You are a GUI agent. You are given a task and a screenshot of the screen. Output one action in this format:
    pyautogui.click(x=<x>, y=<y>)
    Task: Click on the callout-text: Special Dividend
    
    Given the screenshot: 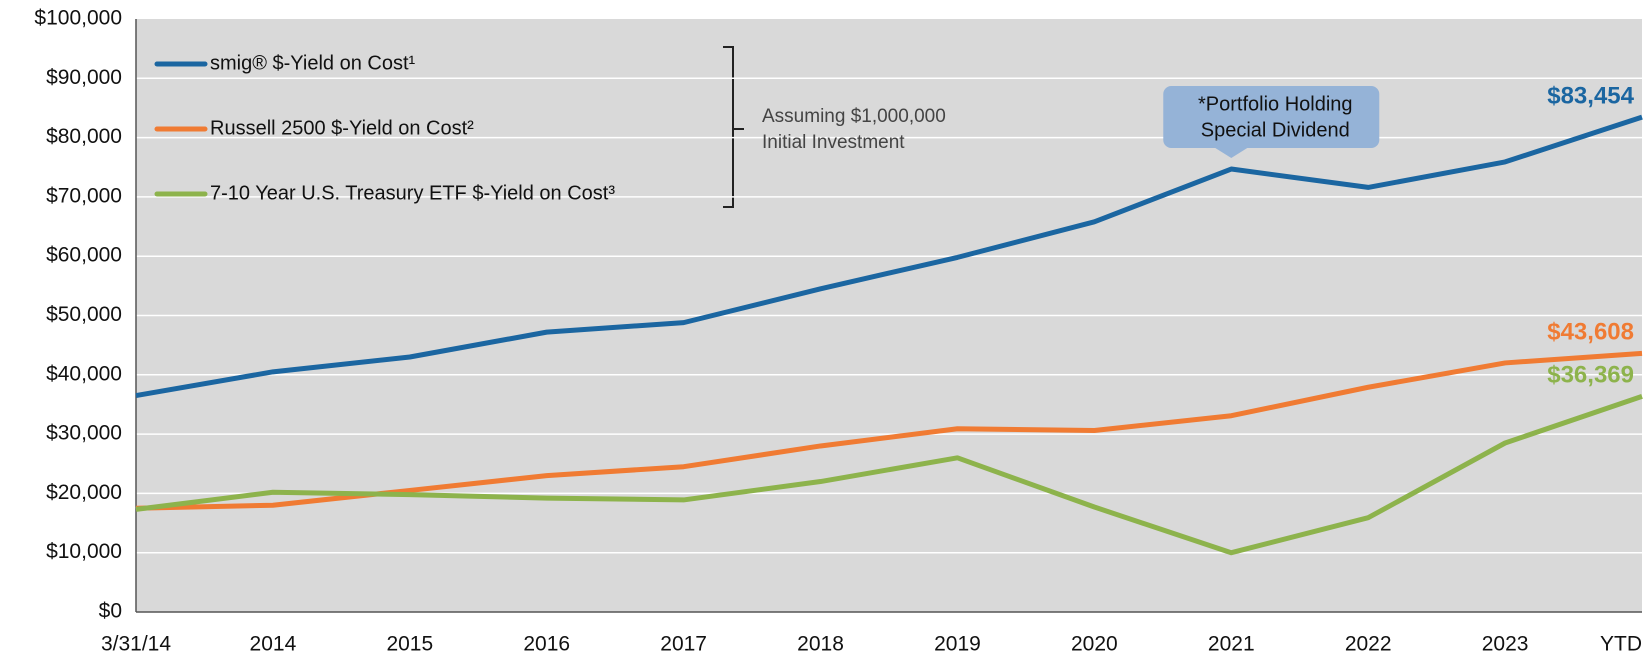 What is the action you would take?
    pyautogui.click(x=1275, y=130)
    